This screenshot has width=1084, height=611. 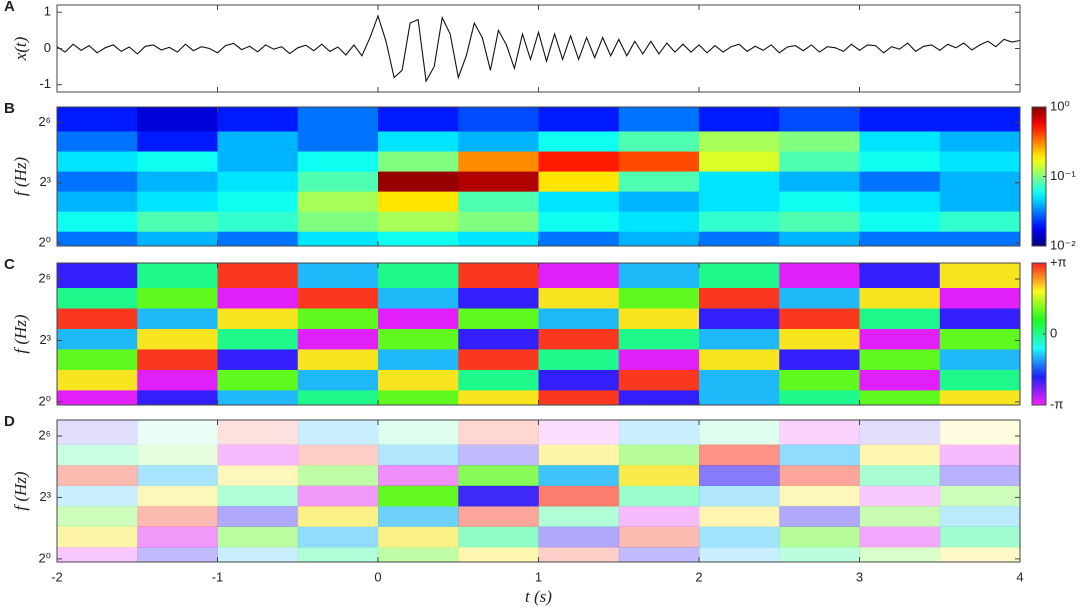 What do you see at coordinates (9, 7) in the screenshot?
I see `panel-label: A` at bounding box center [9, 7].